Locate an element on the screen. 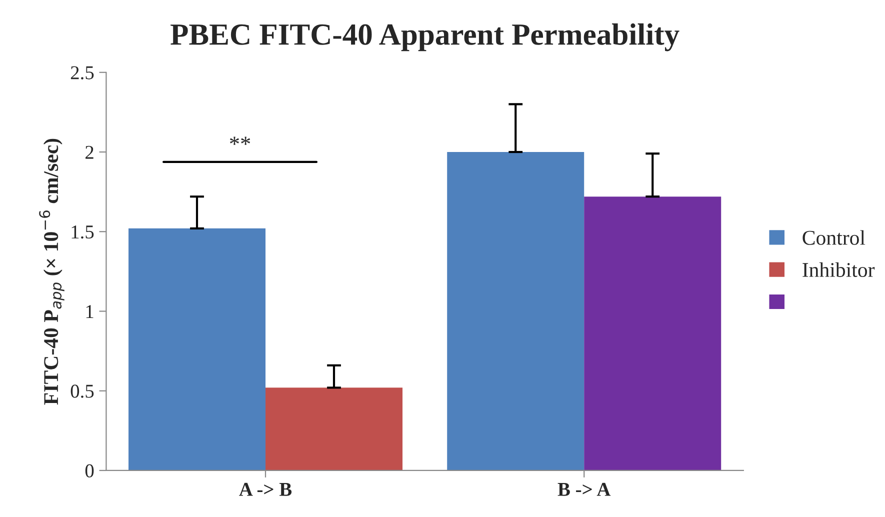 This screenshot has height=517, width=885. y-tick-label: 2.5 is located at coordinates (82, 73).